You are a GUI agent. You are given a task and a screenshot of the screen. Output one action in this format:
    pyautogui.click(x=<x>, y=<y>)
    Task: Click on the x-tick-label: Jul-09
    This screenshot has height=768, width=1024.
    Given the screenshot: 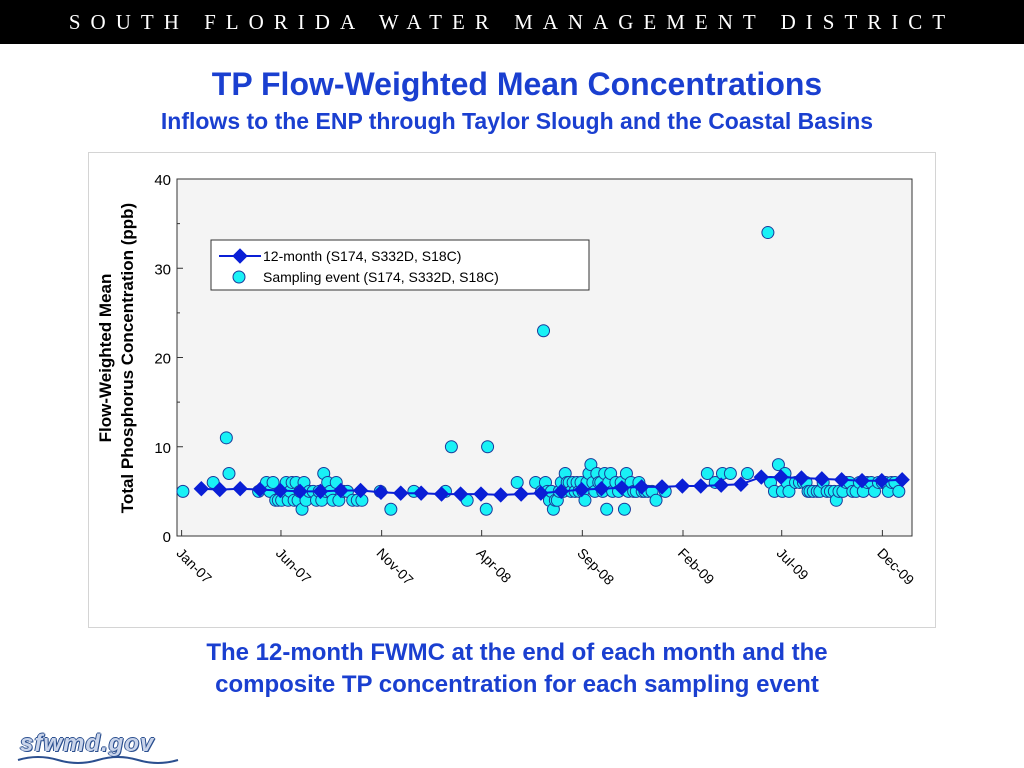 What is the action you would take?
    pyautogui.click(x=793, y=564)
    